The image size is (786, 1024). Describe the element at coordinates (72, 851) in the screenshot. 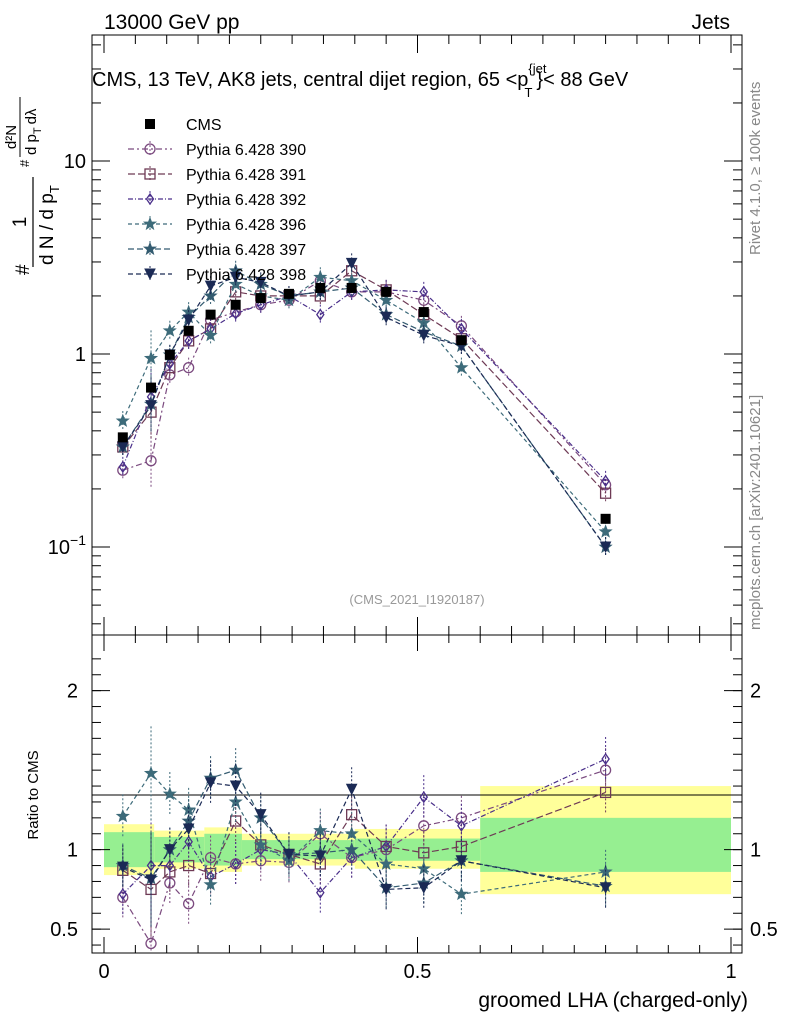

I see `ratio-tick-label-1: 1` at that location.